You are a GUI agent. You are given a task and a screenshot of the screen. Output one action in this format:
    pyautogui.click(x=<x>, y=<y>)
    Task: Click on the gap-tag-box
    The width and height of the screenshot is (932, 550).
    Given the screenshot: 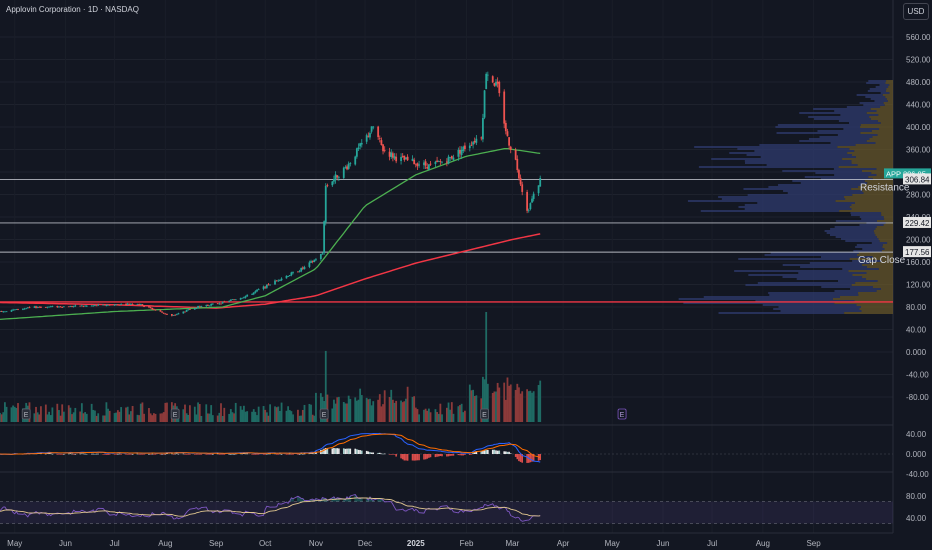 What is the action you would take?
    pyautogui.click(x=917, y=252)
    